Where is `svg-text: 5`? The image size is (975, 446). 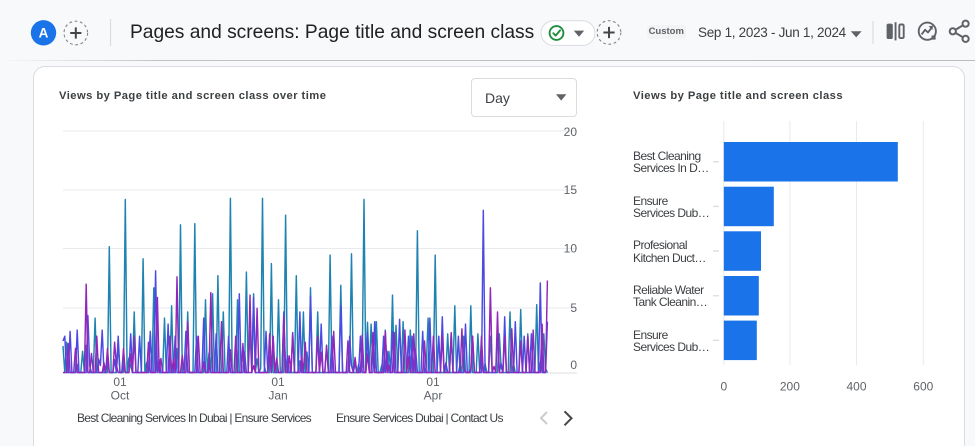
svg-text: 5 is located at coordinates (573, 308).